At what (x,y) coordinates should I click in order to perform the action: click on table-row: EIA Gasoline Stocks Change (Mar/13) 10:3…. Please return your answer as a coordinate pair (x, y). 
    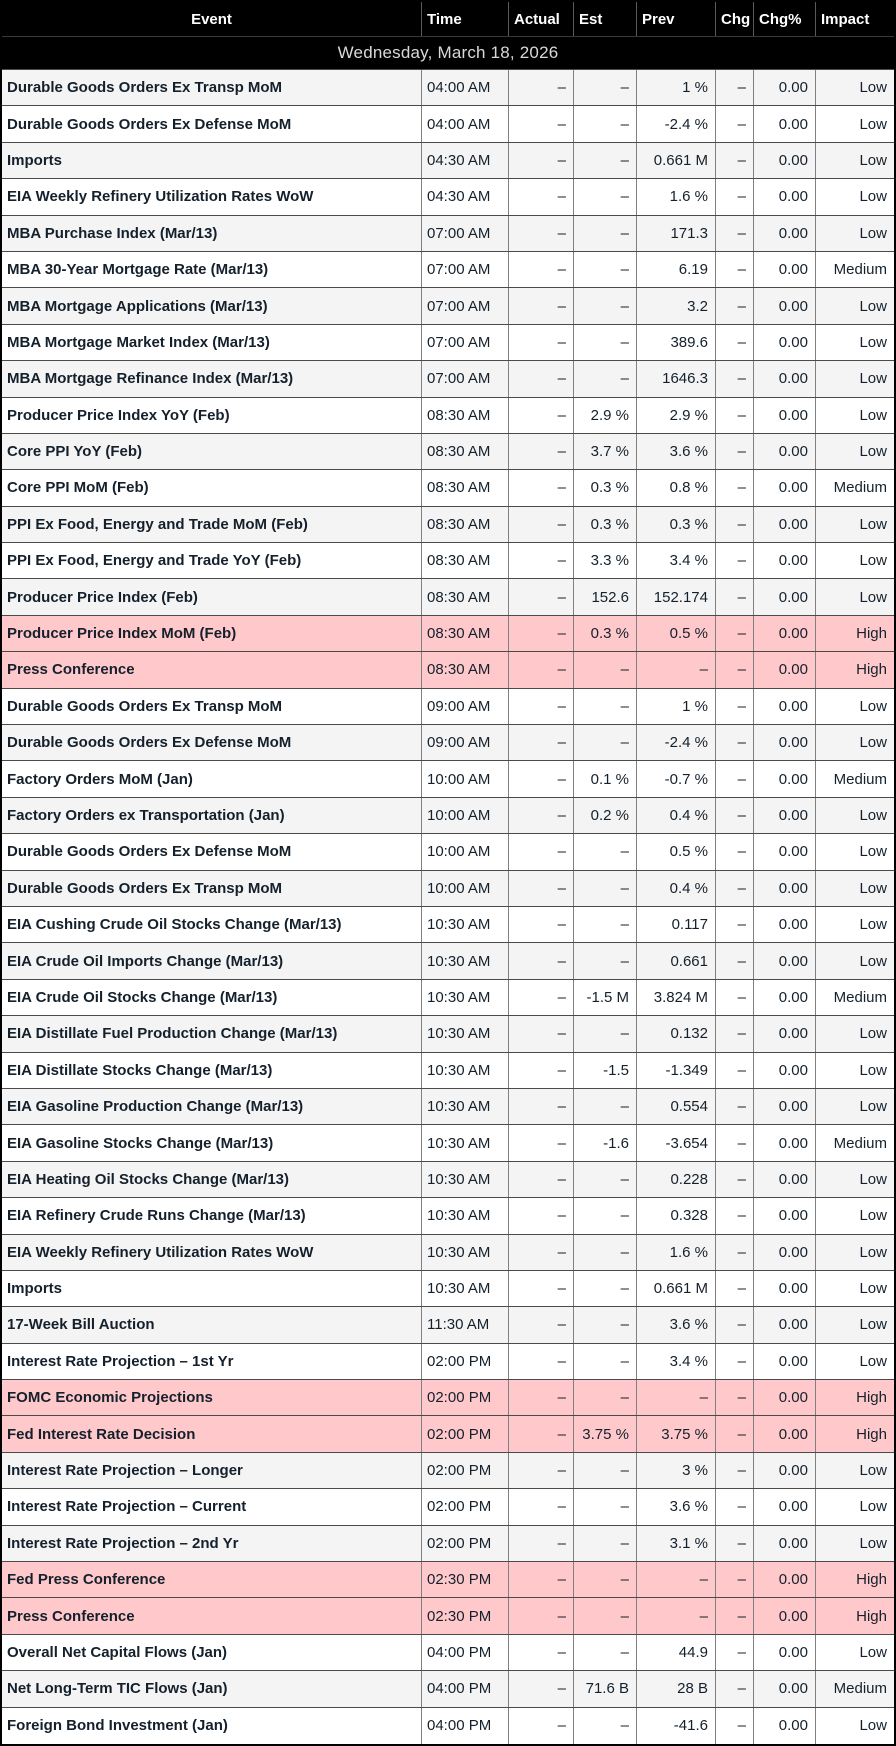
    Looking at the image, I should click on (448, 1143).